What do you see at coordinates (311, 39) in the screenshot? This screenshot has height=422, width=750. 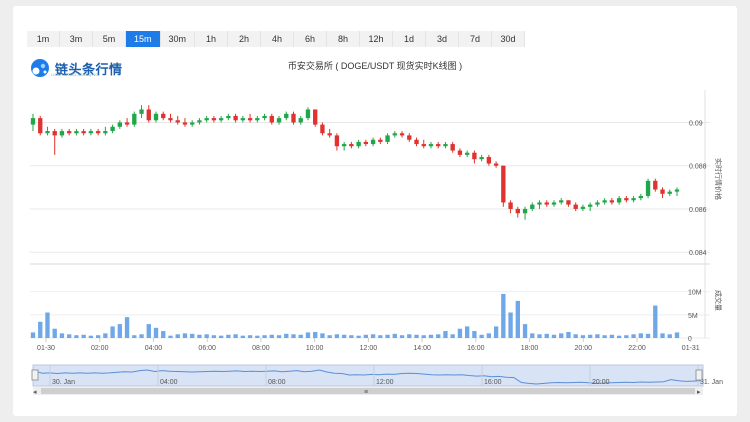 I see `interval-button-6h: 6h` at bounding box center [311, 39].